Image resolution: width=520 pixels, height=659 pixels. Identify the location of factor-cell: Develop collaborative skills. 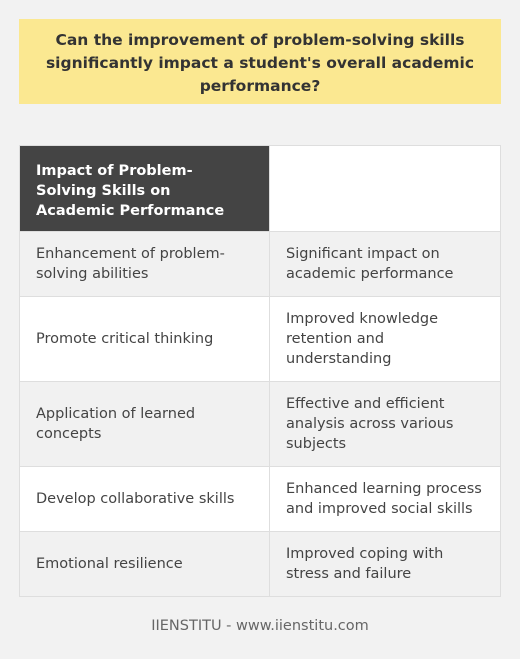
(144, 499).